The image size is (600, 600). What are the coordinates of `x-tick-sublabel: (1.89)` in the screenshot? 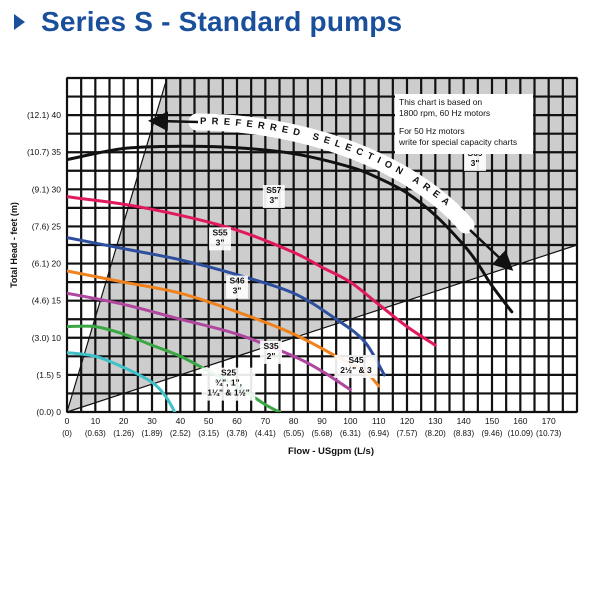 It's located at (152, 433).